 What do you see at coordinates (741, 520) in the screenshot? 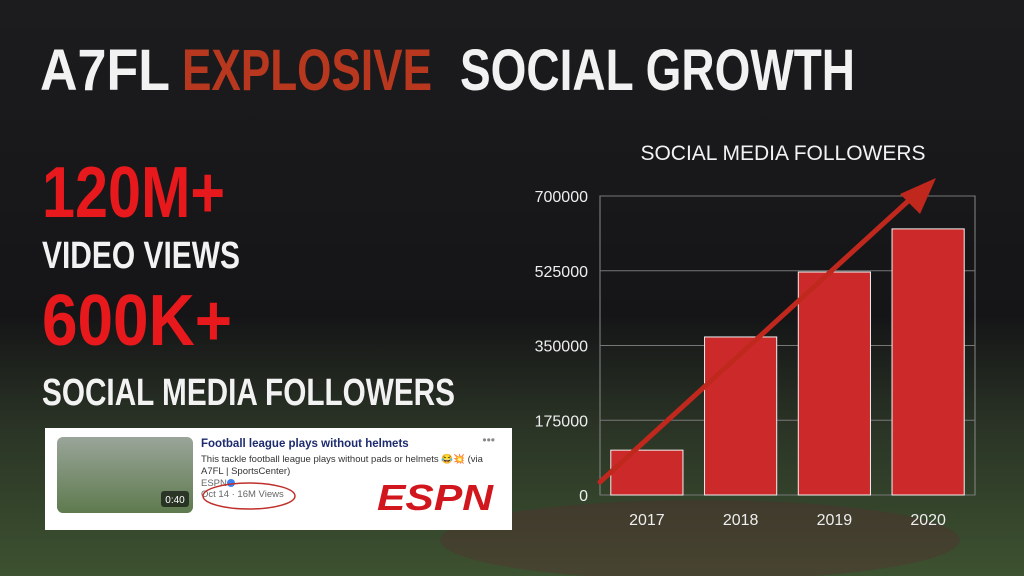
I see `x-tick-label: 2018` at bounding box center [741, 520].